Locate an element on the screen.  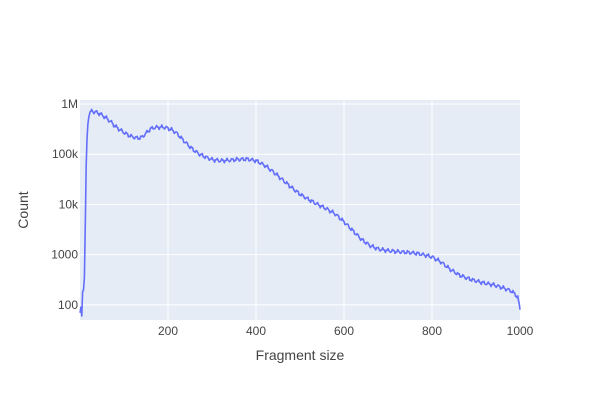
y-tick-label: 100k is located at coordinates (65, 154).